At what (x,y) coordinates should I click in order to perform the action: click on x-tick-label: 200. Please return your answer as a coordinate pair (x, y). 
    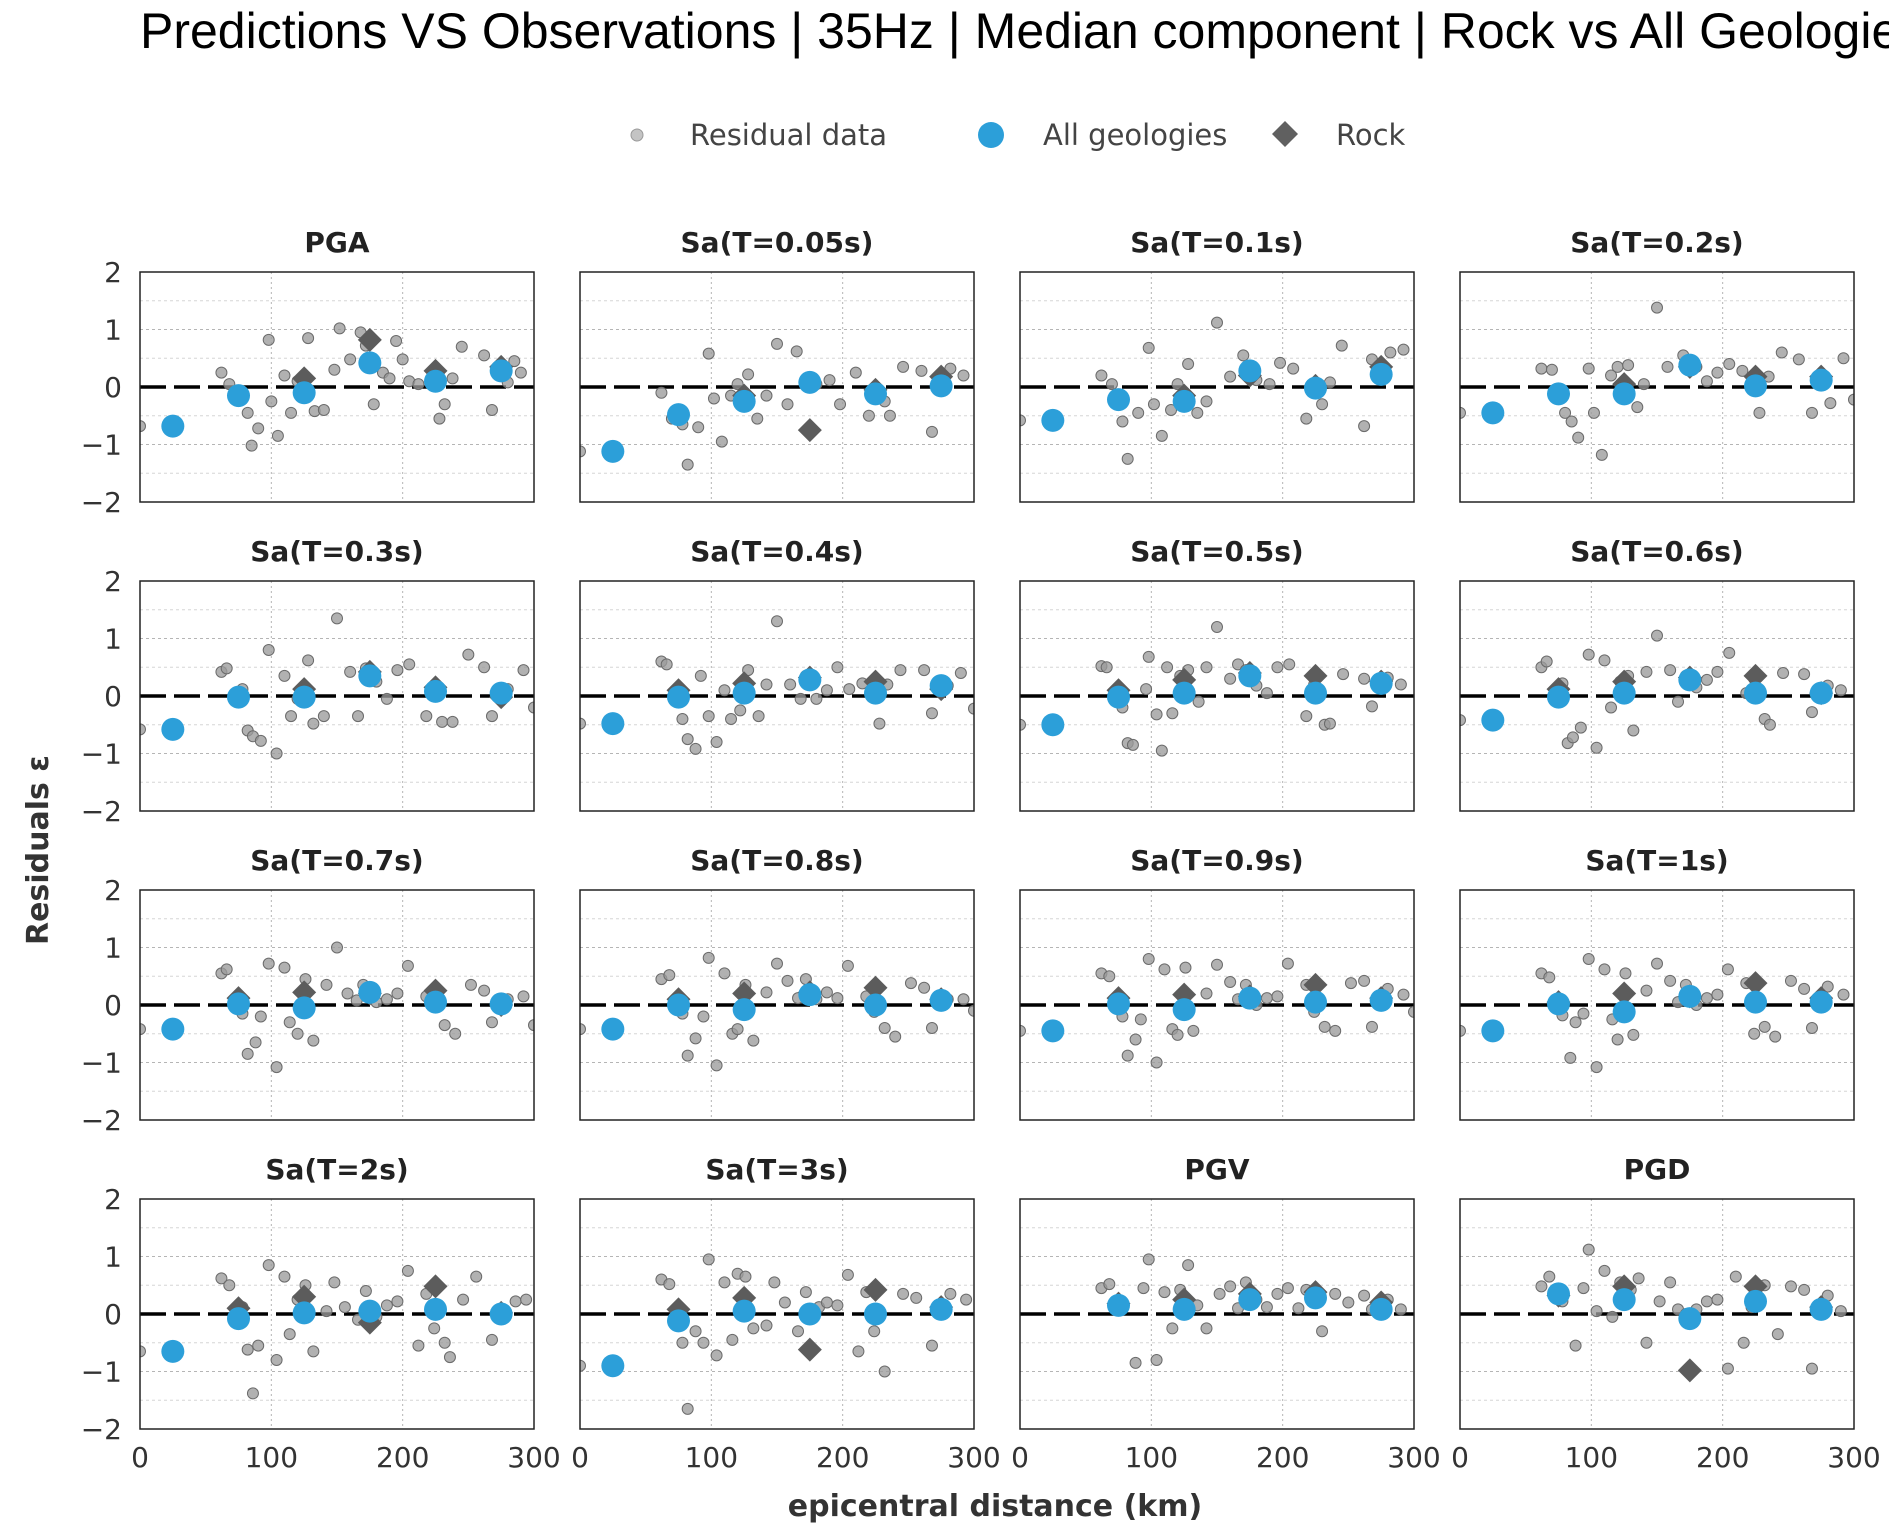
    Looking at the image, I should click on (842, 1457).